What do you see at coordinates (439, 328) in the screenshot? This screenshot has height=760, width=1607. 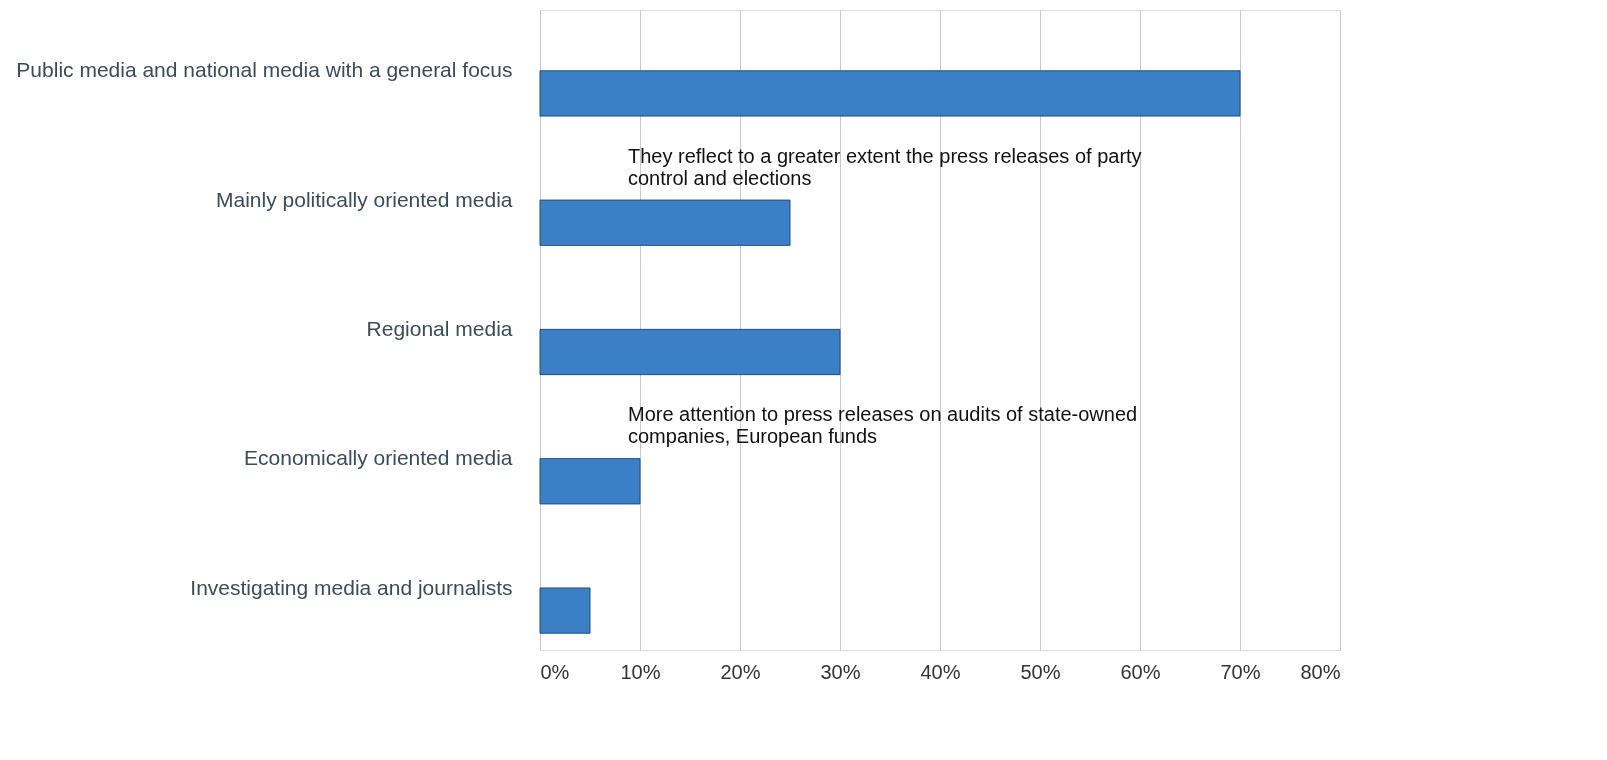 I see `y-tick-label: Regional media` at bounding box center [439, 328].